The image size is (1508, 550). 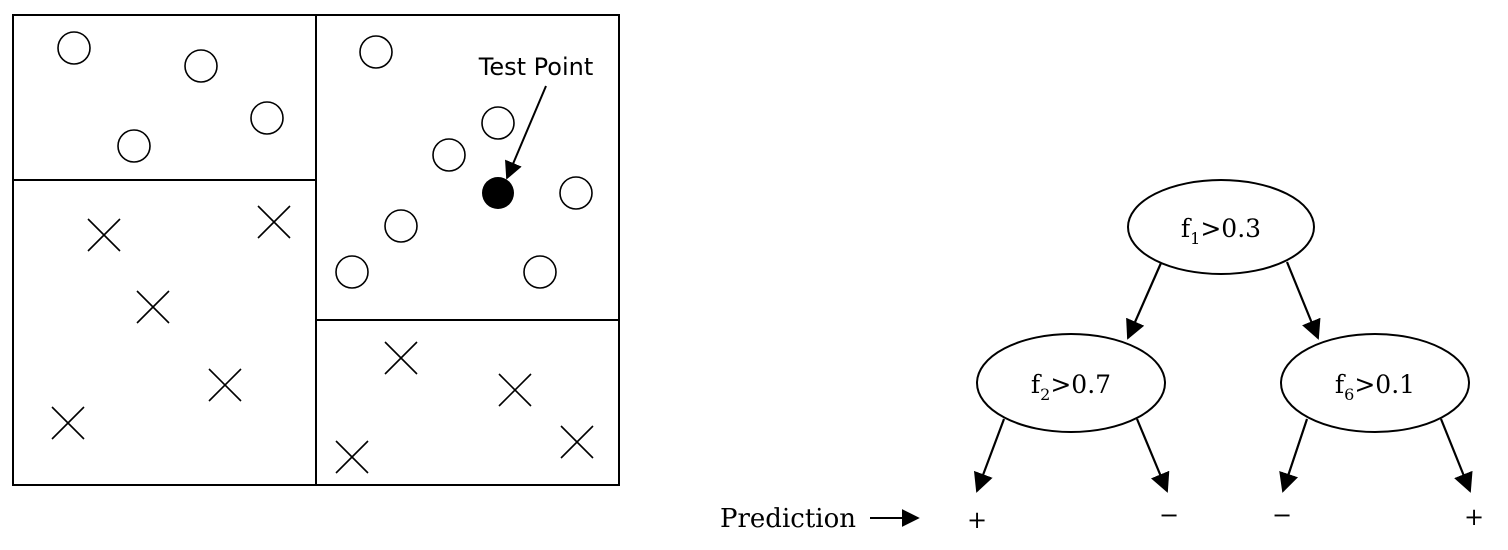 I want to click on cross-class-points-bottom-right, so click(x=464, y=407).